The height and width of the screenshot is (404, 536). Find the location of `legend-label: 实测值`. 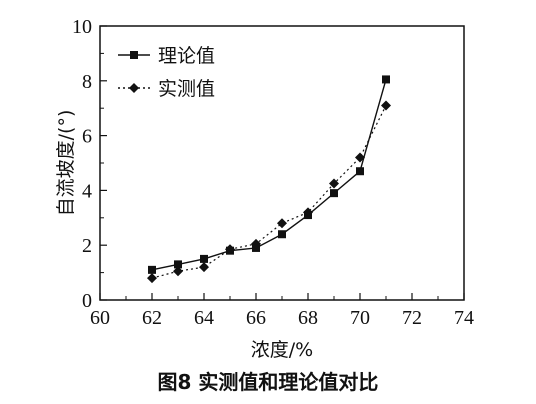

legend-label: 实测值 is located at coordinates (186, 89).